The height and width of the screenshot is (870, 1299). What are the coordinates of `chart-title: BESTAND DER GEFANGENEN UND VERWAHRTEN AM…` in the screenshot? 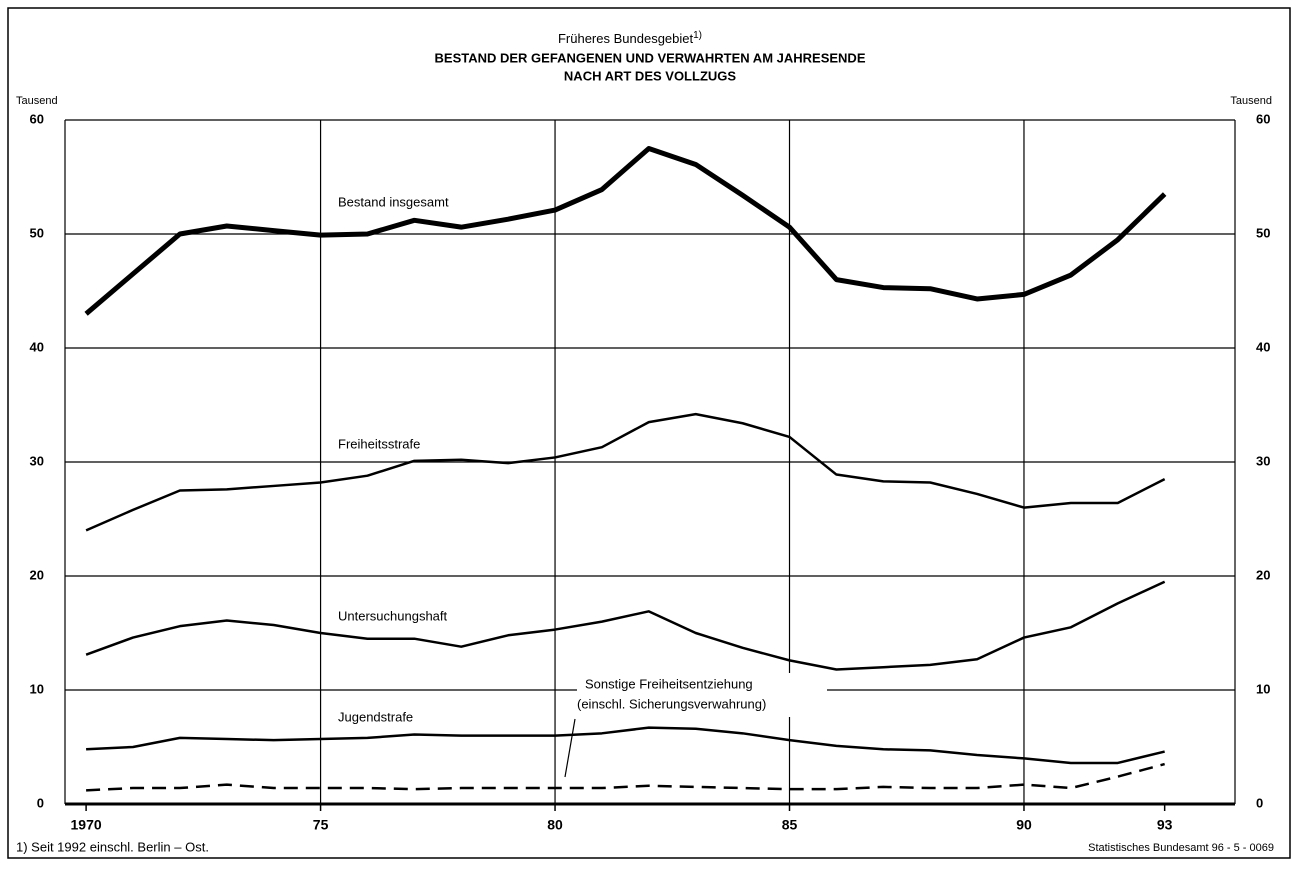 It's located at (650, 57).